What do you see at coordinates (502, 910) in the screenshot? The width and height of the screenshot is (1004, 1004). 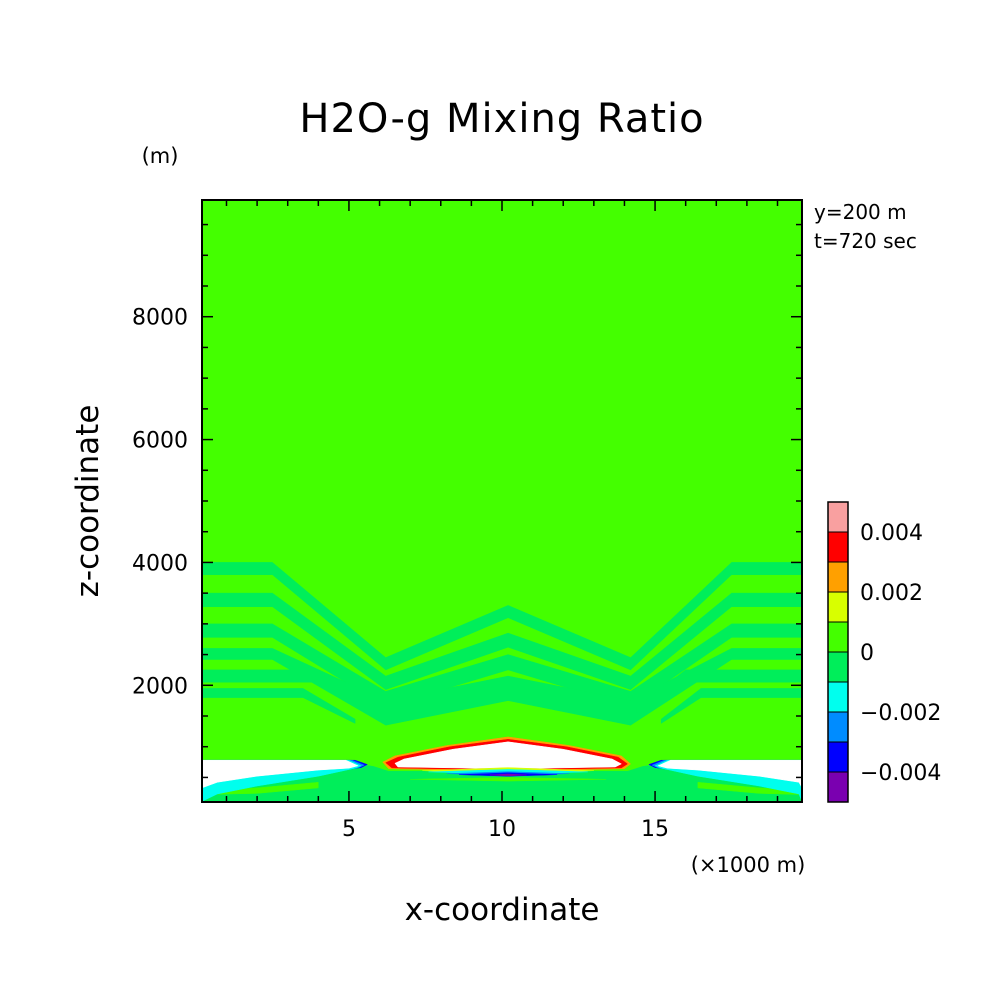 I see `x-axis-label: x-coordinate` at bounding box center [502, 910].